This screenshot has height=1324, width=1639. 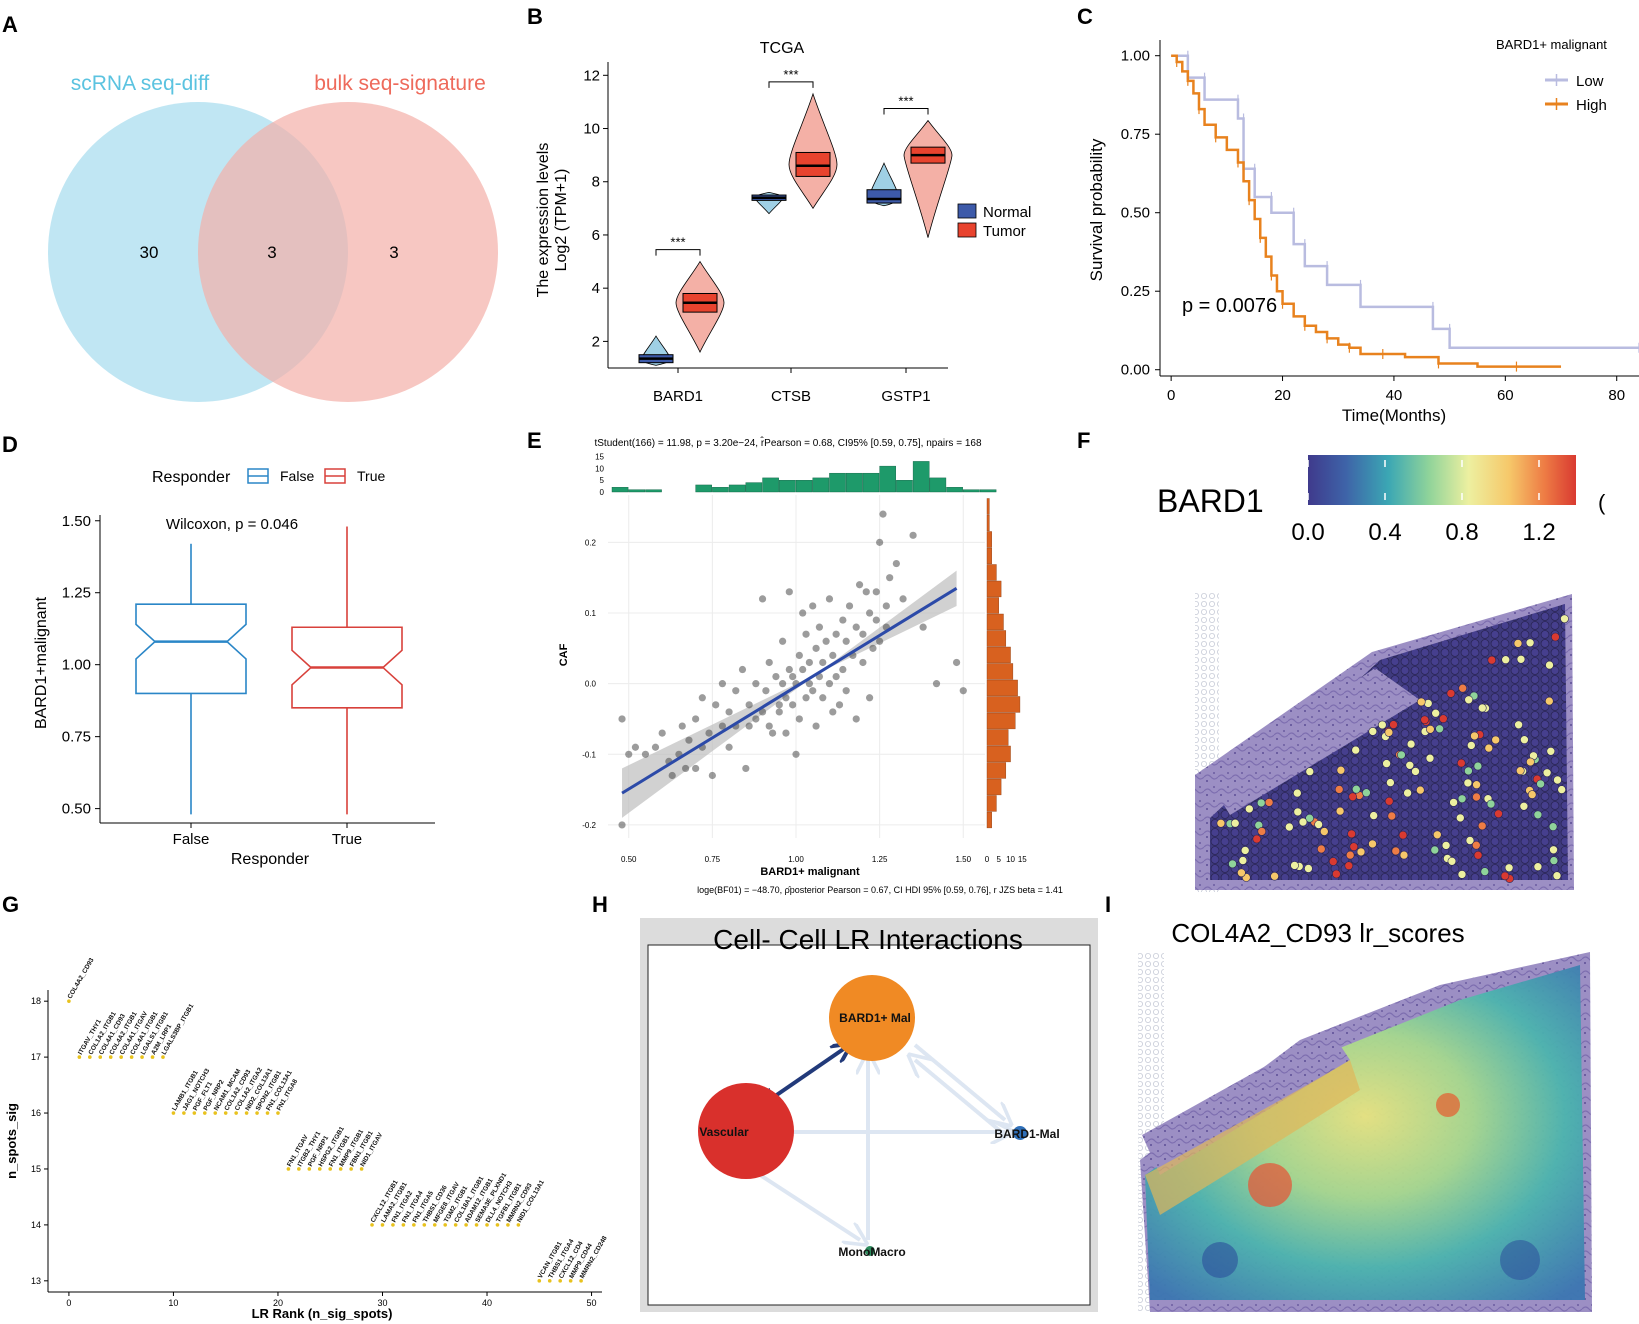 I want to click on panel-label-e: E, so click(x=534, y=440).